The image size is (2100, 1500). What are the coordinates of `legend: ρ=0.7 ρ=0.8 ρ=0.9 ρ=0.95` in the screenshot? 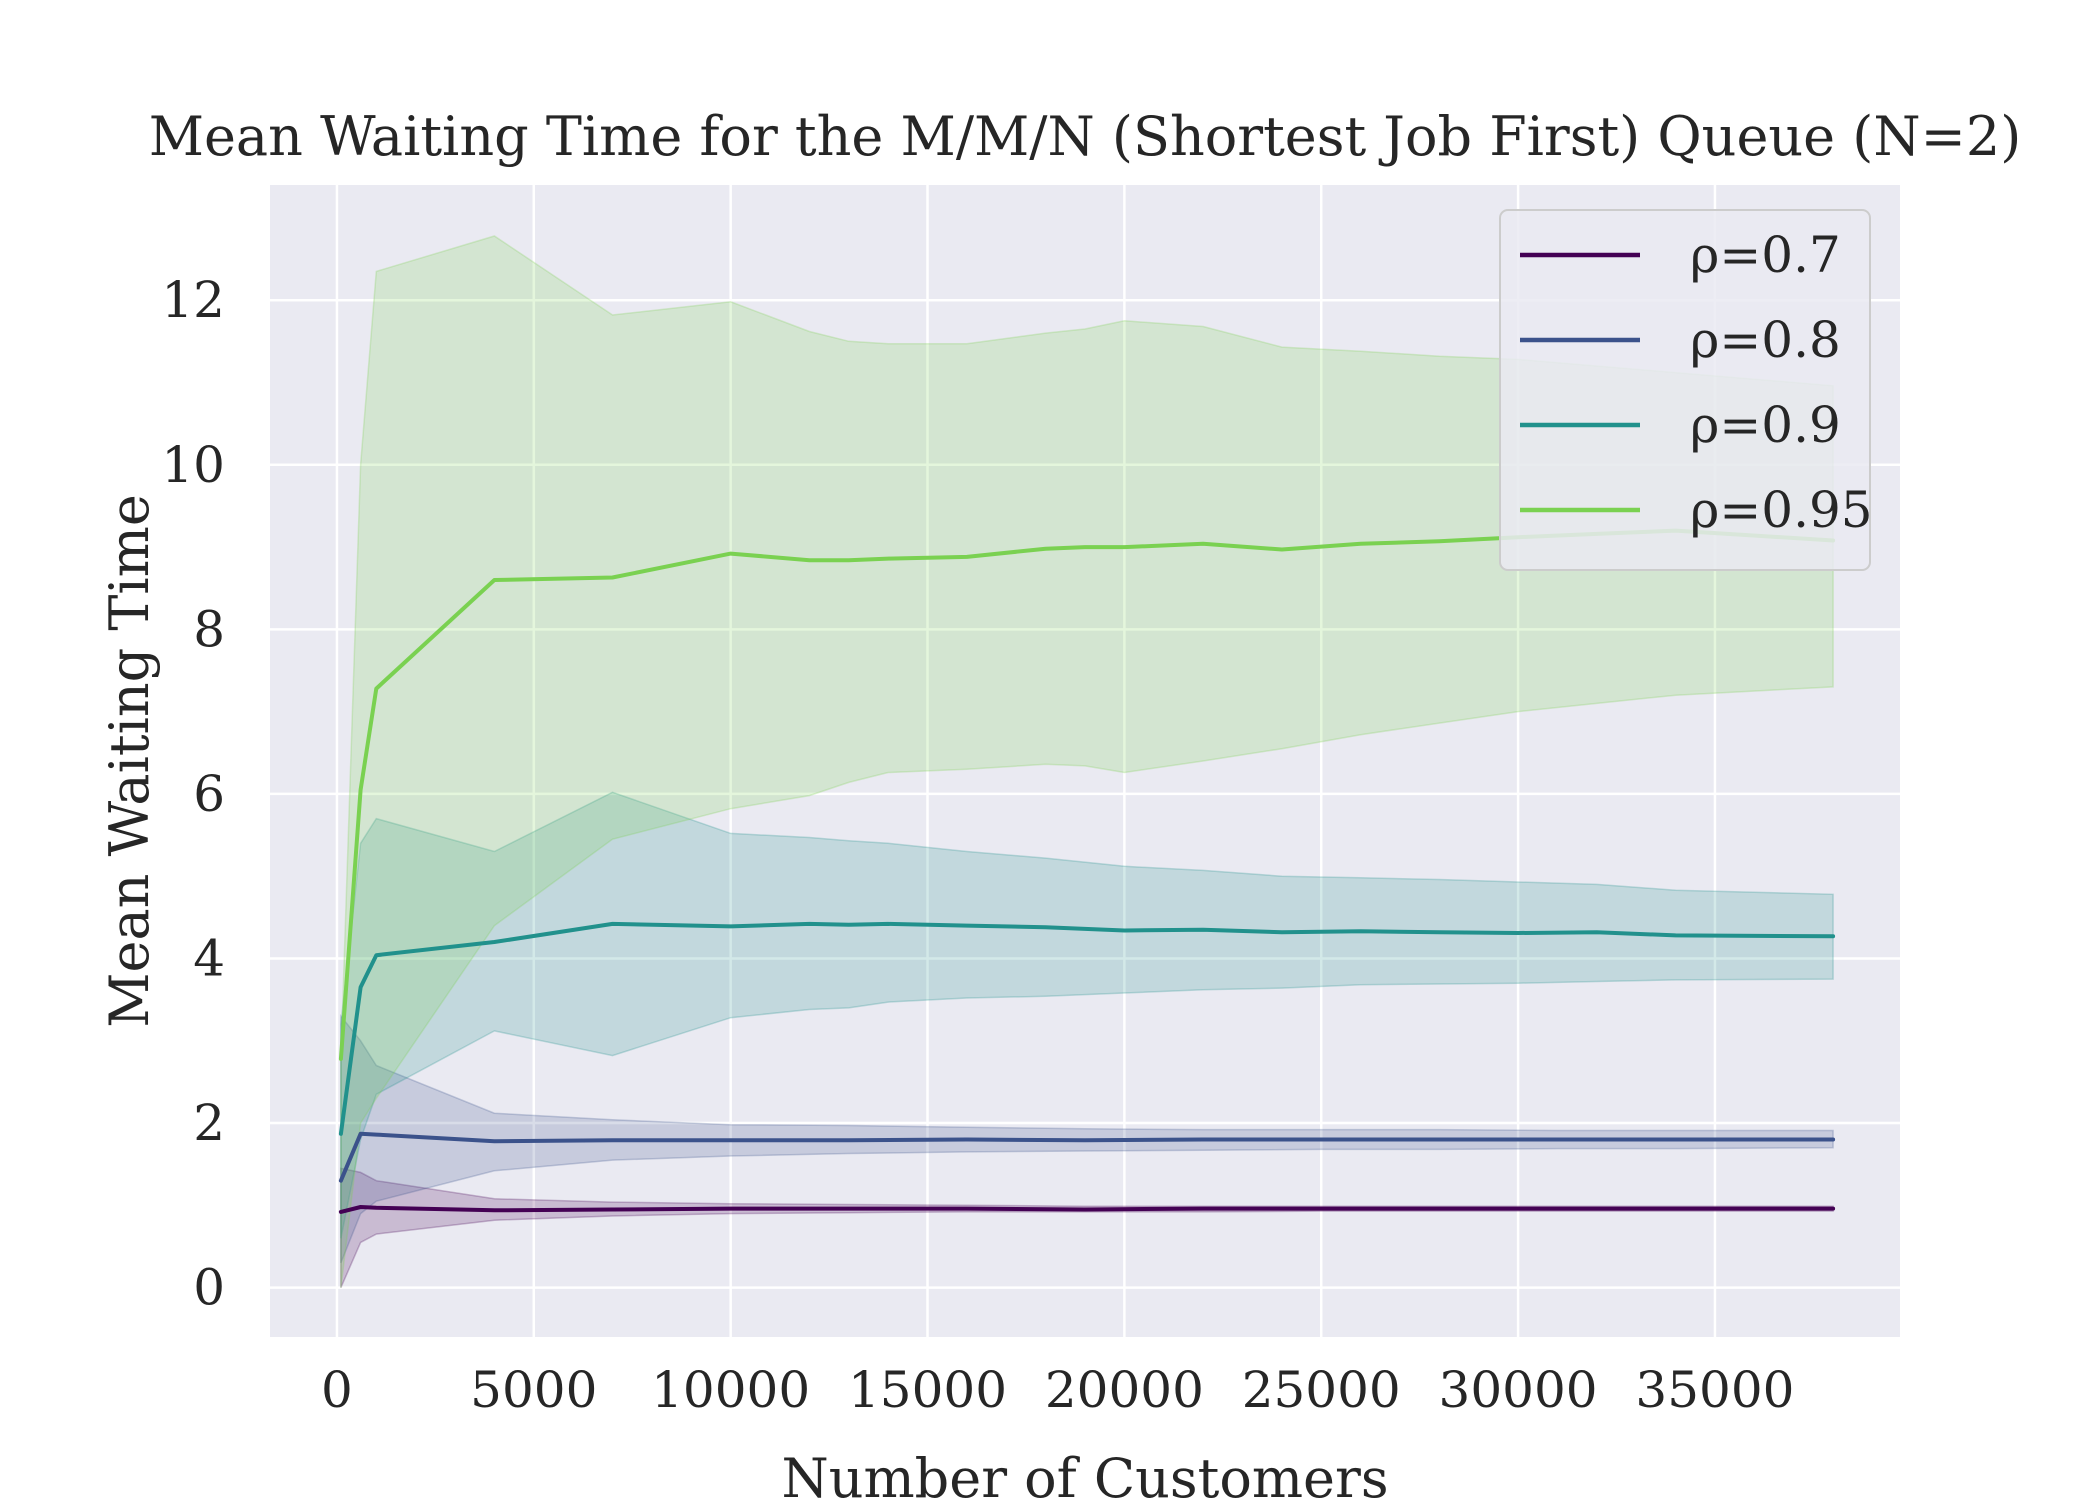 It's located at (1686, 390).